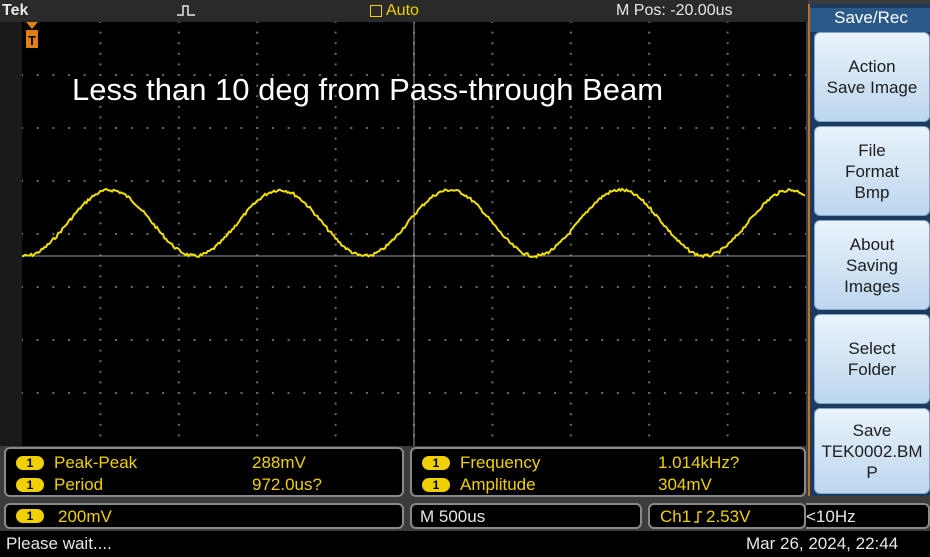 This screenshot has height=557, width=930. Describe the element at coordinates (872, 150) in the screenshot. I see `button-line: File` at that location.